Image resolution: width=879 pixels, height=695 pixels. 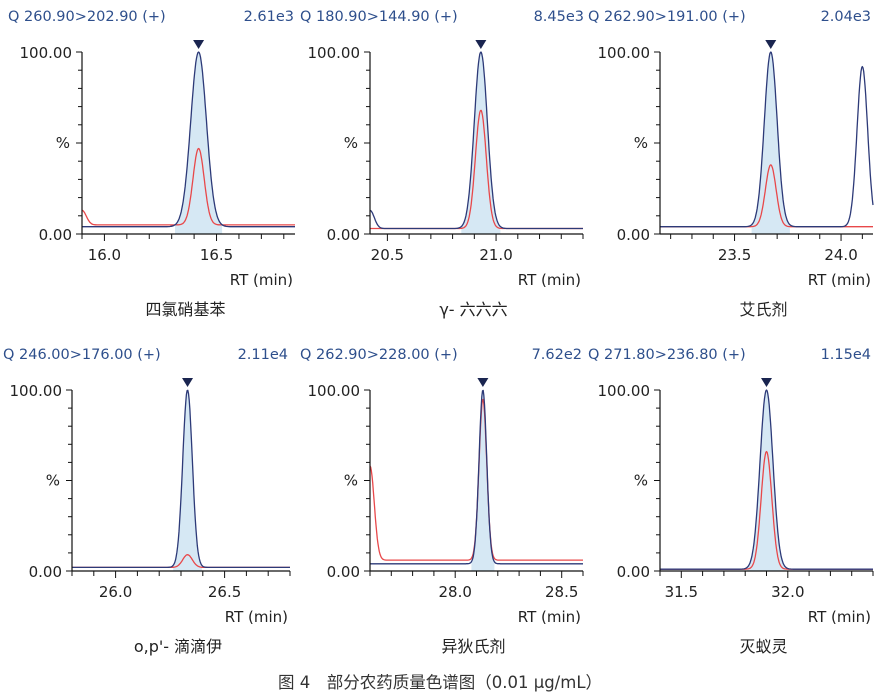 What do you see at coordinates (495, 255) in the screenshot?
I see `x-tick-label: 21.0` at bounding box center [495, 255].